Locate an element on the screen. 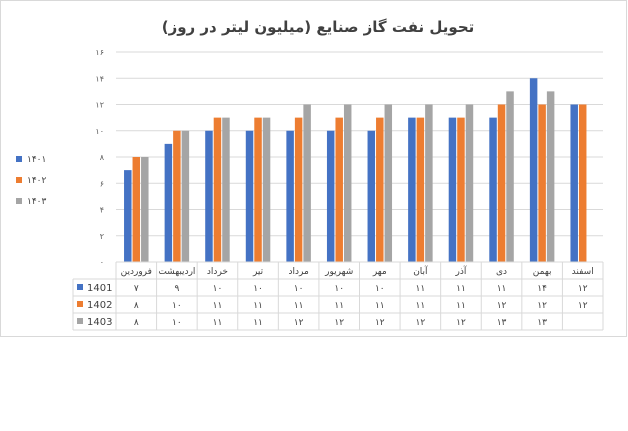  y-tick-label: ۸ is located at coordinates (102, 157).